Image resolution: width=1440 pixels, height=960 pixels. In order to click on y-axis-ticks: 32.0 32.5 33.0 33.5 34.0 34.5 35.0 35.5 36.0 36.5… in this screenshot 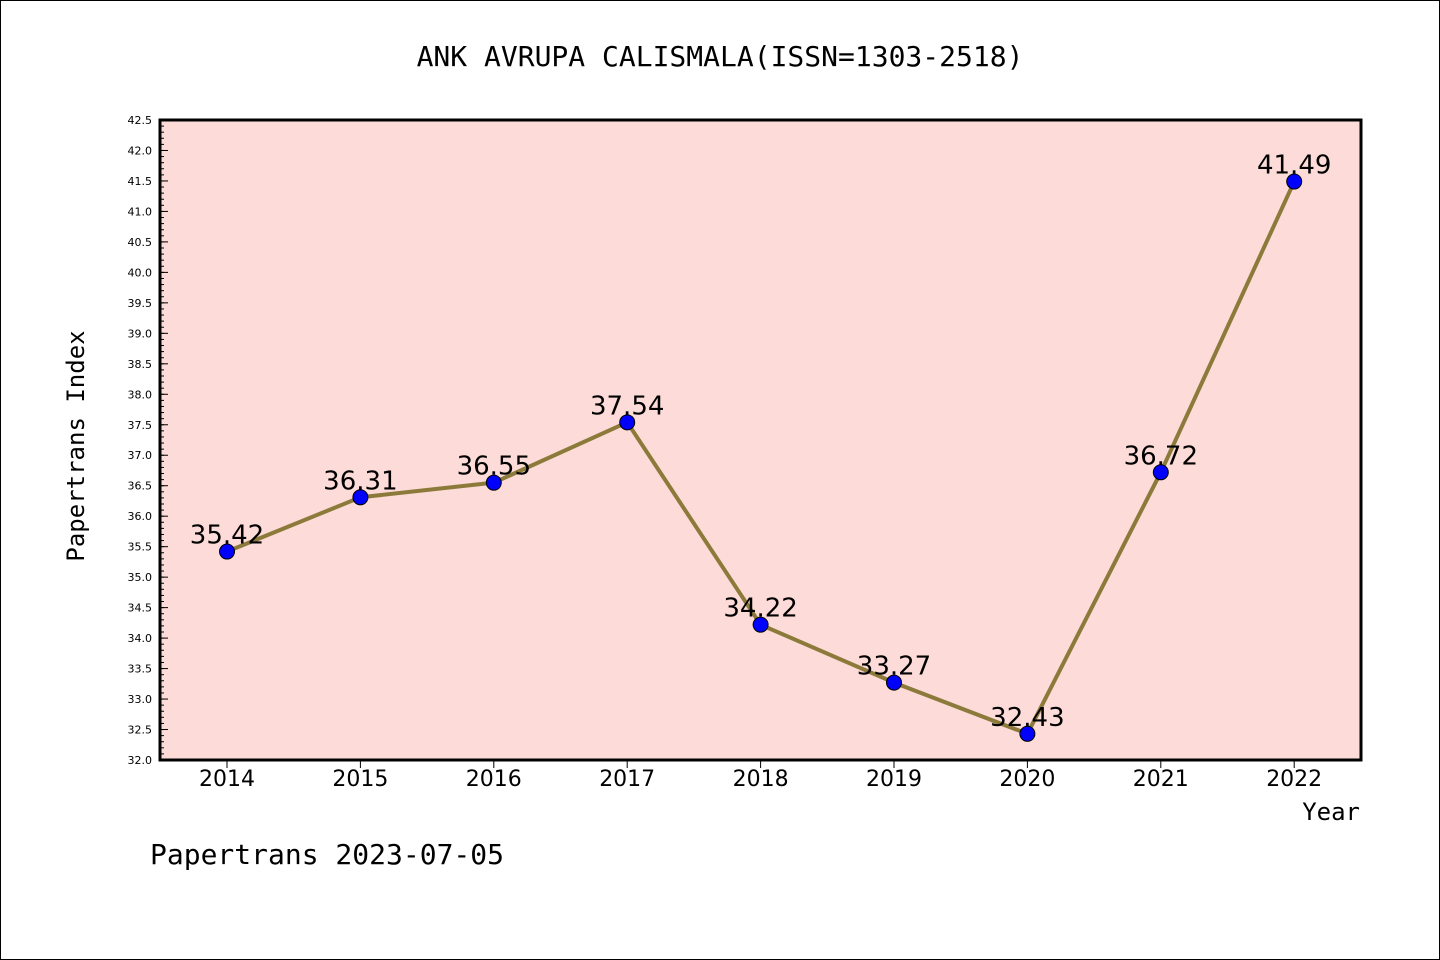, I will do `click(148, 440)`.